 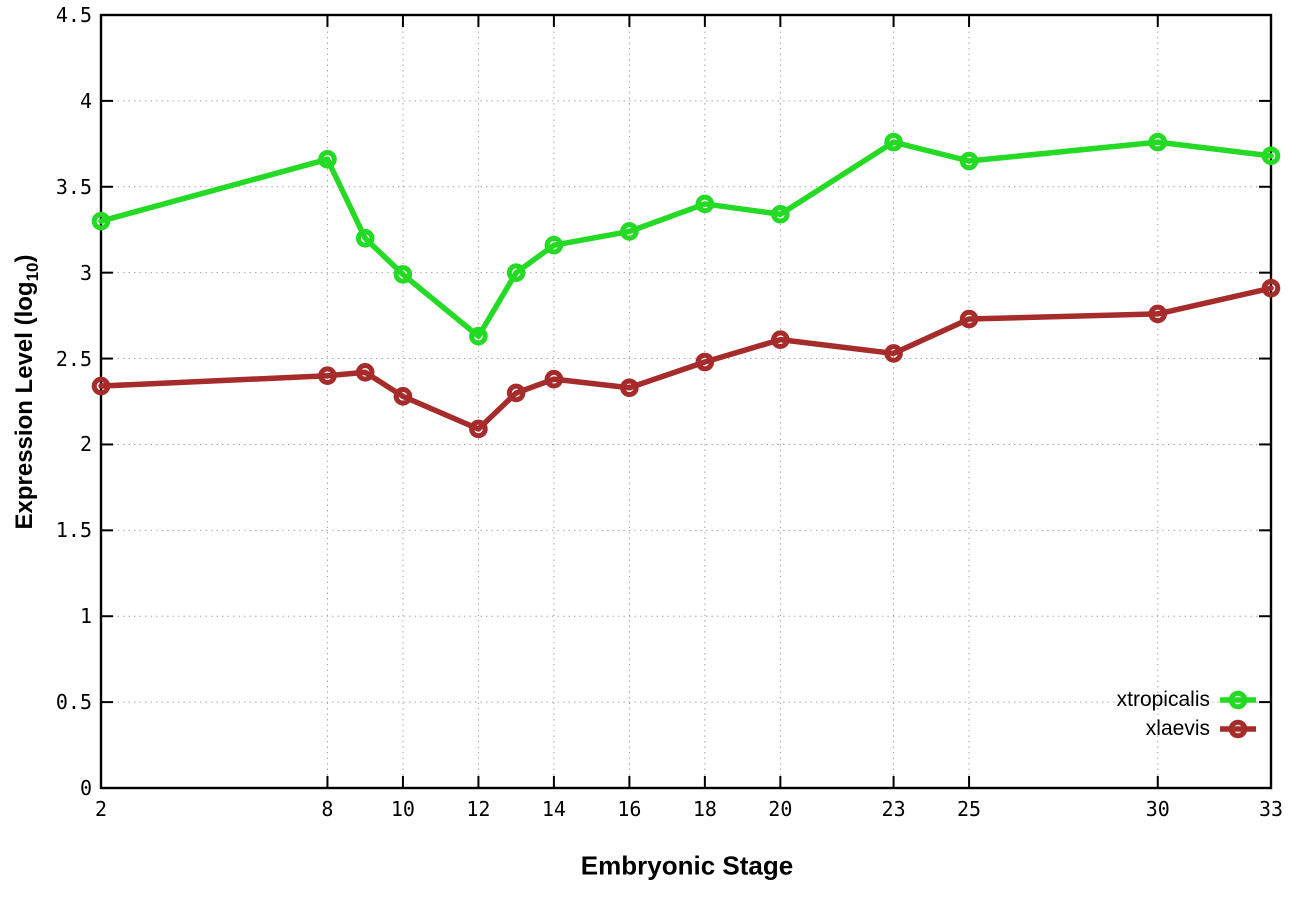 I want to click on y-tick-label: 3, so click(x=85, y=272).